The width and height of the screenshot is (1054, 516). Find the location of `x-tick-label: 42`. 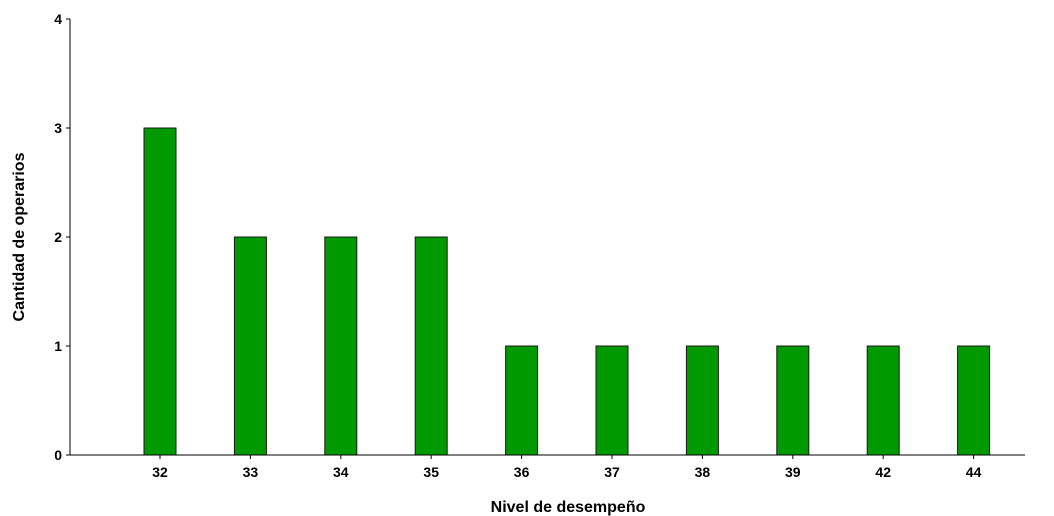

x-tick-label: 42 is located at coordinates (883, 472).